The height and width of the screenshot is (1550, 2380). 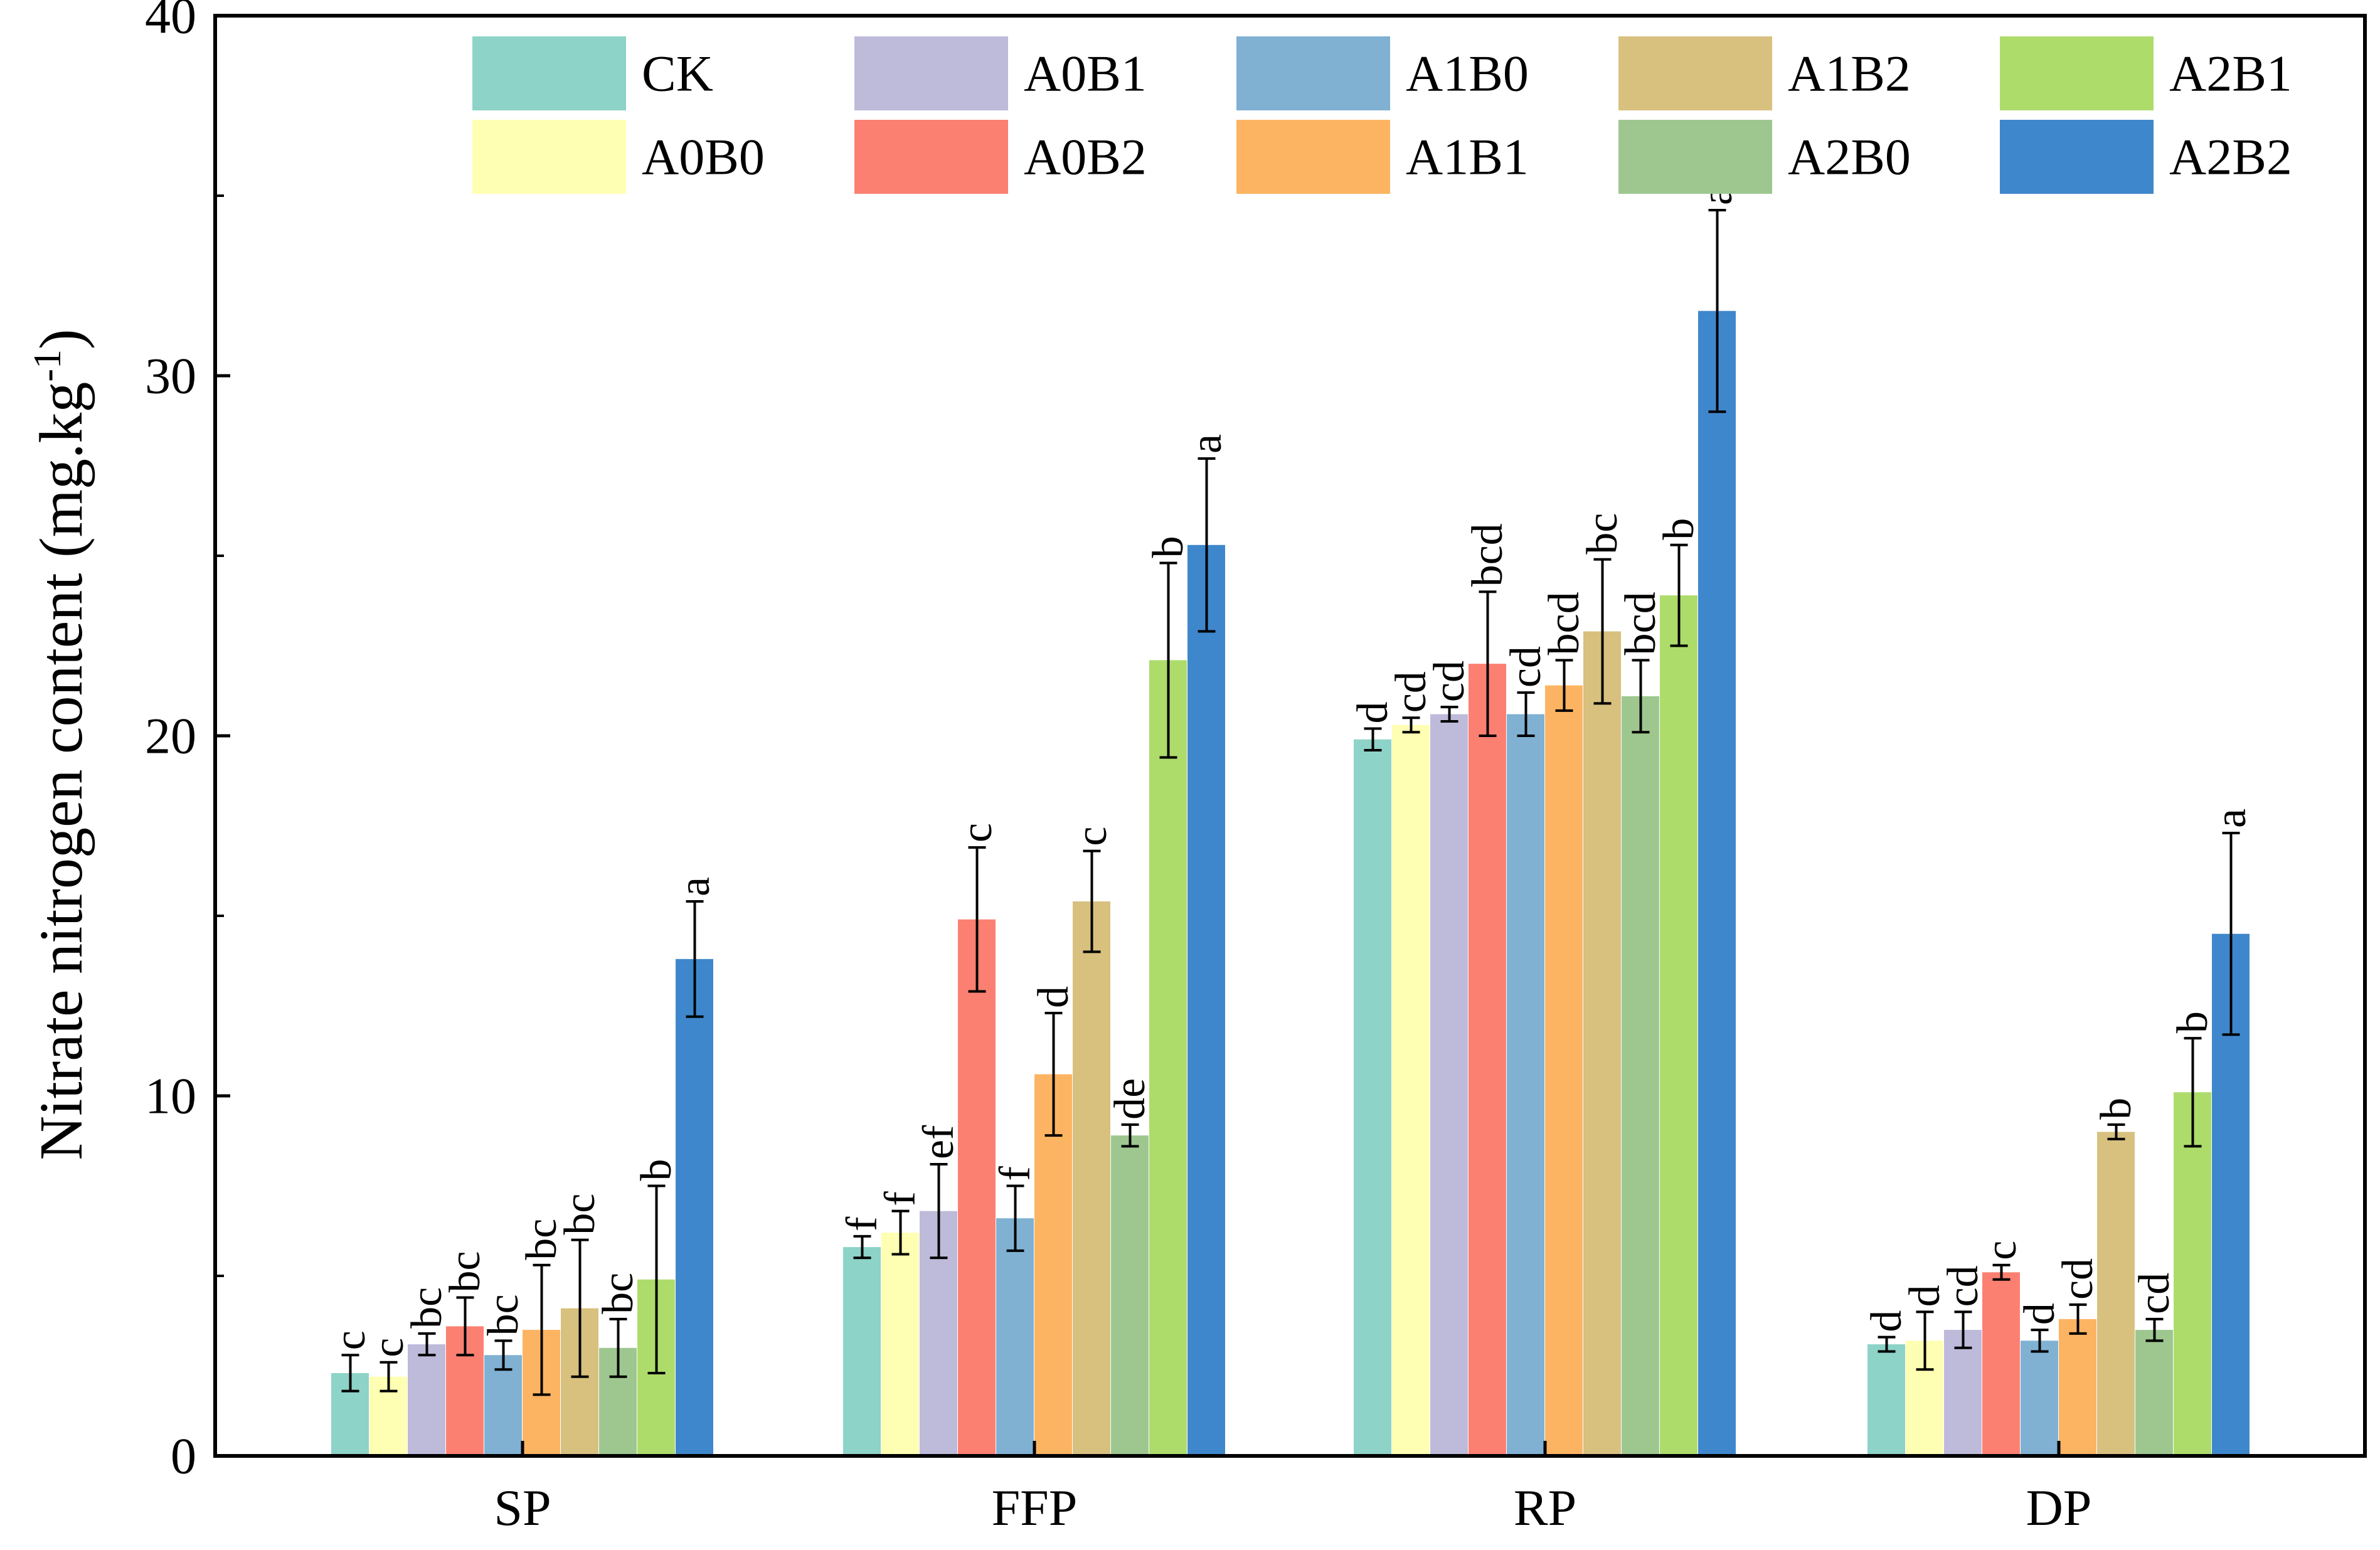 What do you see at coordinates (1695, 73) in the screenshot?
I see `legend-swatch-A1B2` at bounding box center [1695, 73].